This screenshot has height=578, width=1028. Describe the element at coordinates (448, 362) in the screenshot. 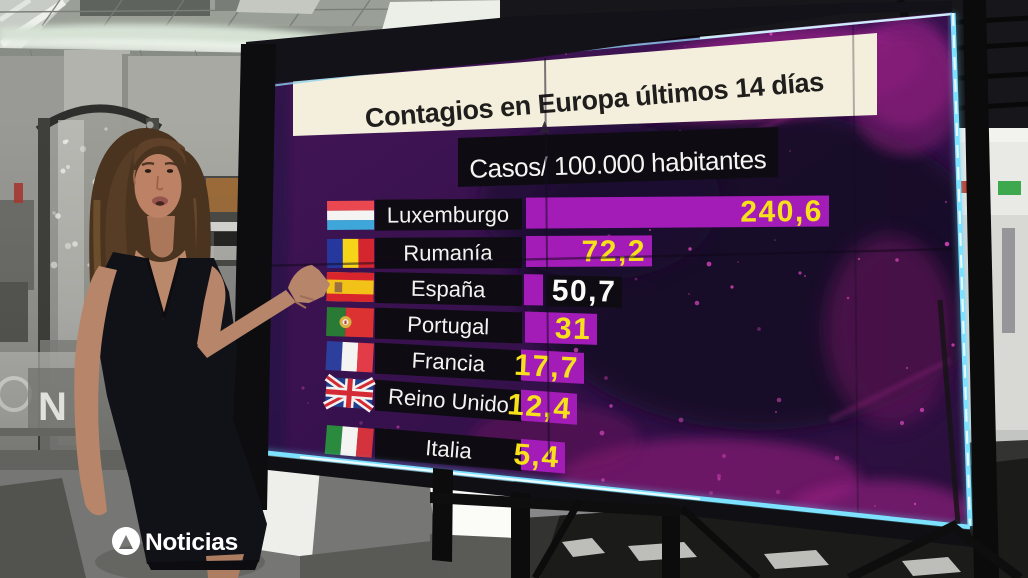

I see `svg-text: Francia` at that location.